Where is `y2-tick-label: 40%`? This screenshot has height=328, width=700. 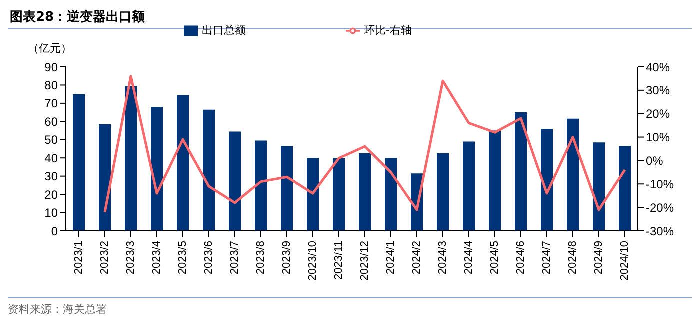
y2-tick-label: 40% is located at coordinates (658, 67).